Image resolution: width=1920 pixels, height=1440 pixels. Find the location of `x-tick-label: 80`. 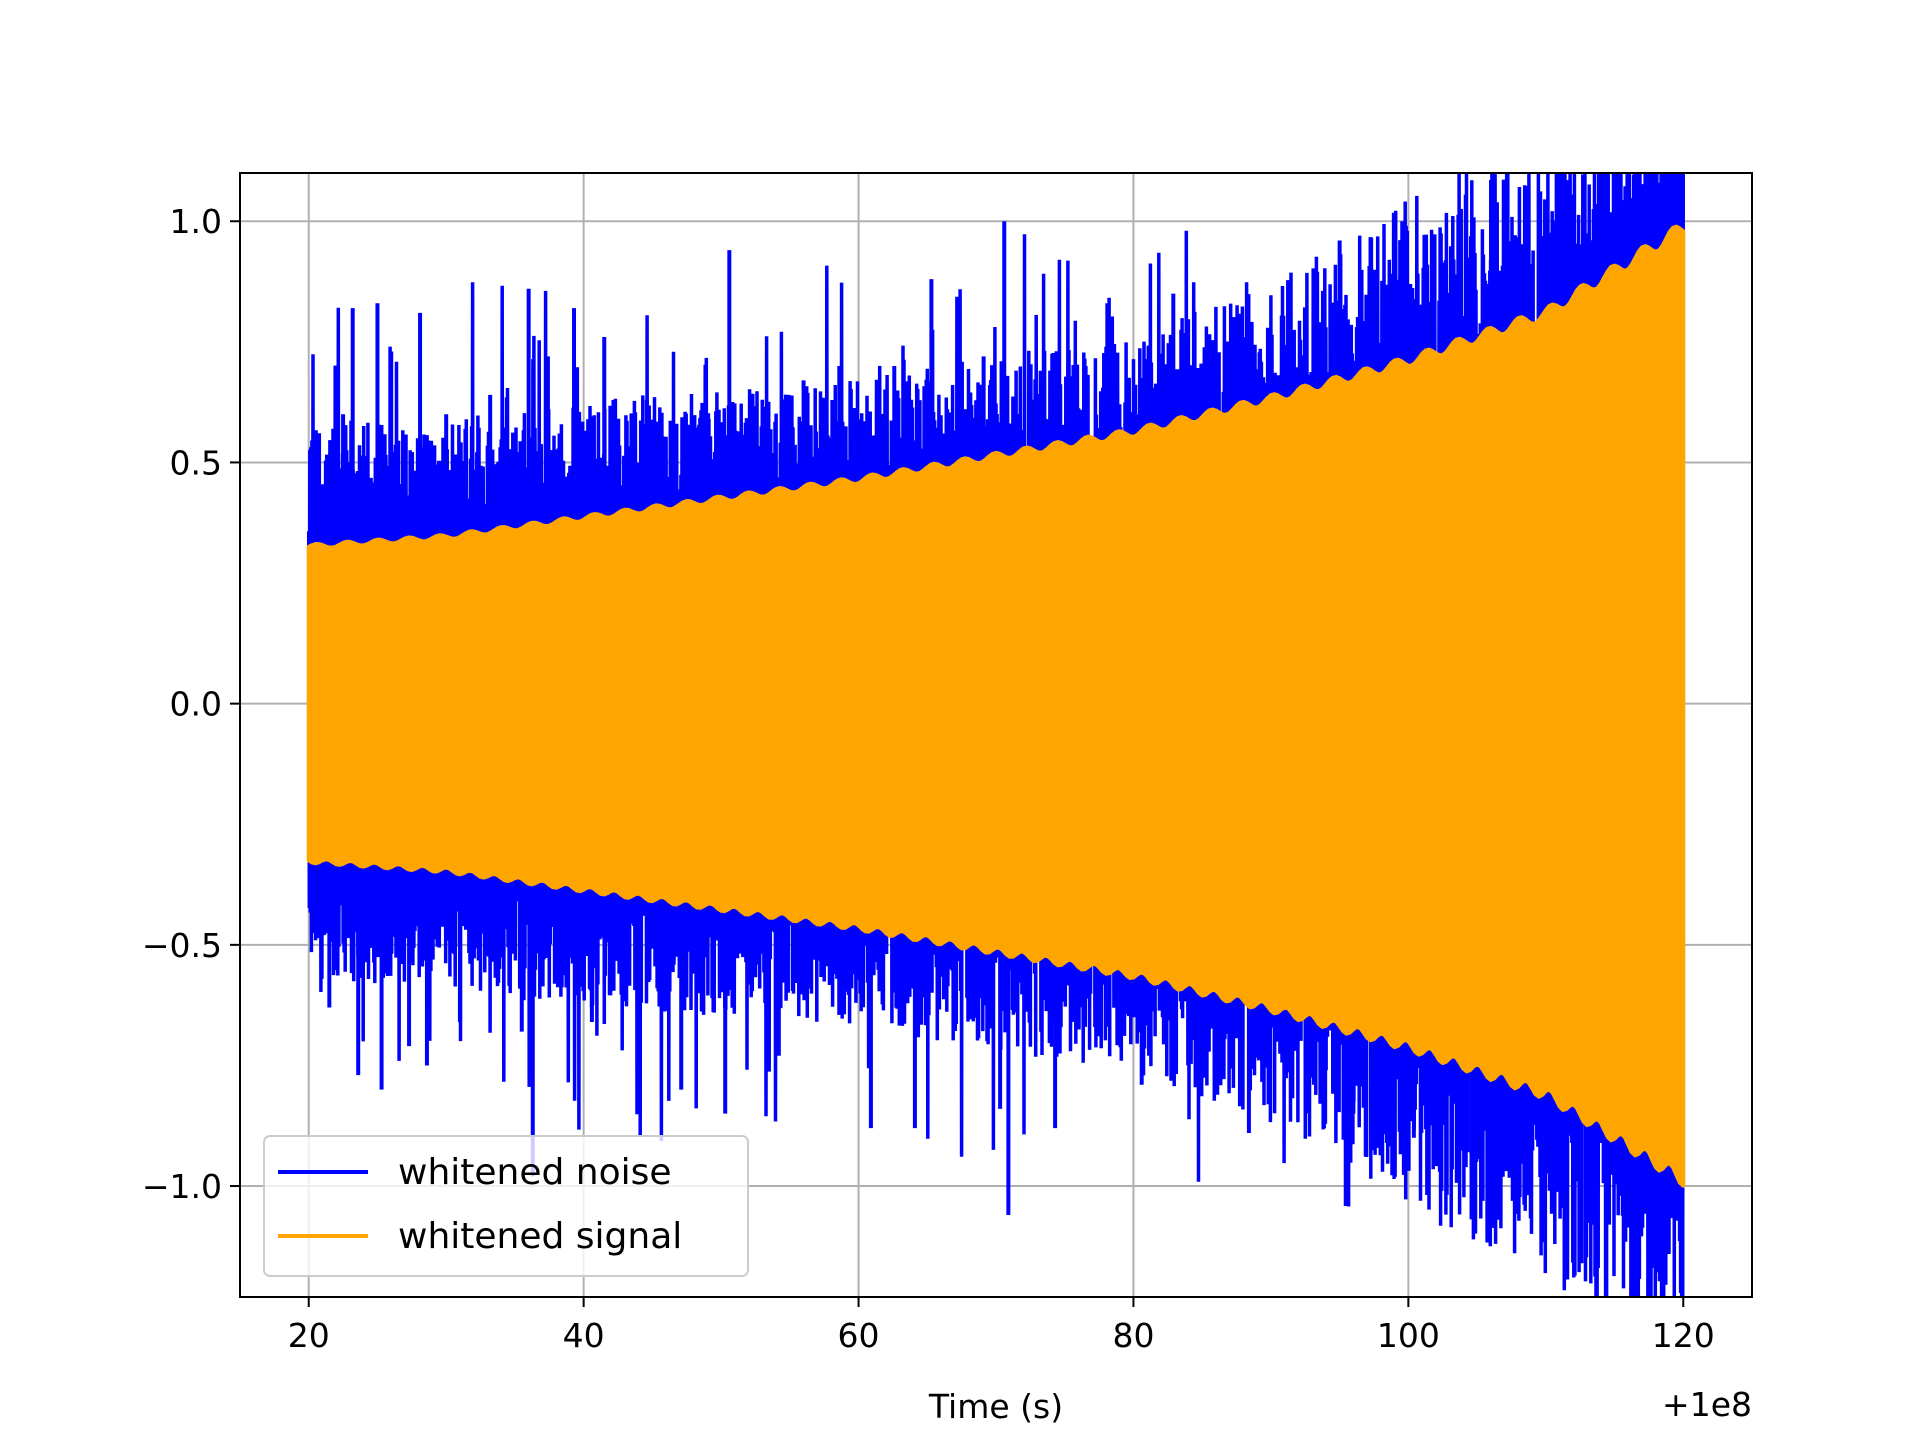

x-tick-label: 80 is located at coordinates (1133, 1335).